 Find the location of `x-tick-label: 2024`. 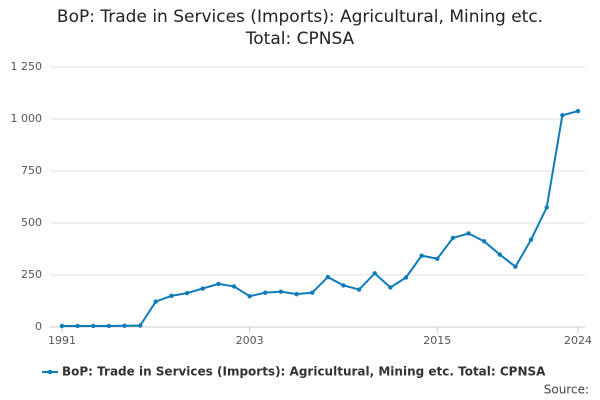

x-tick-label: 2024 is located at coordinates (578, 340).